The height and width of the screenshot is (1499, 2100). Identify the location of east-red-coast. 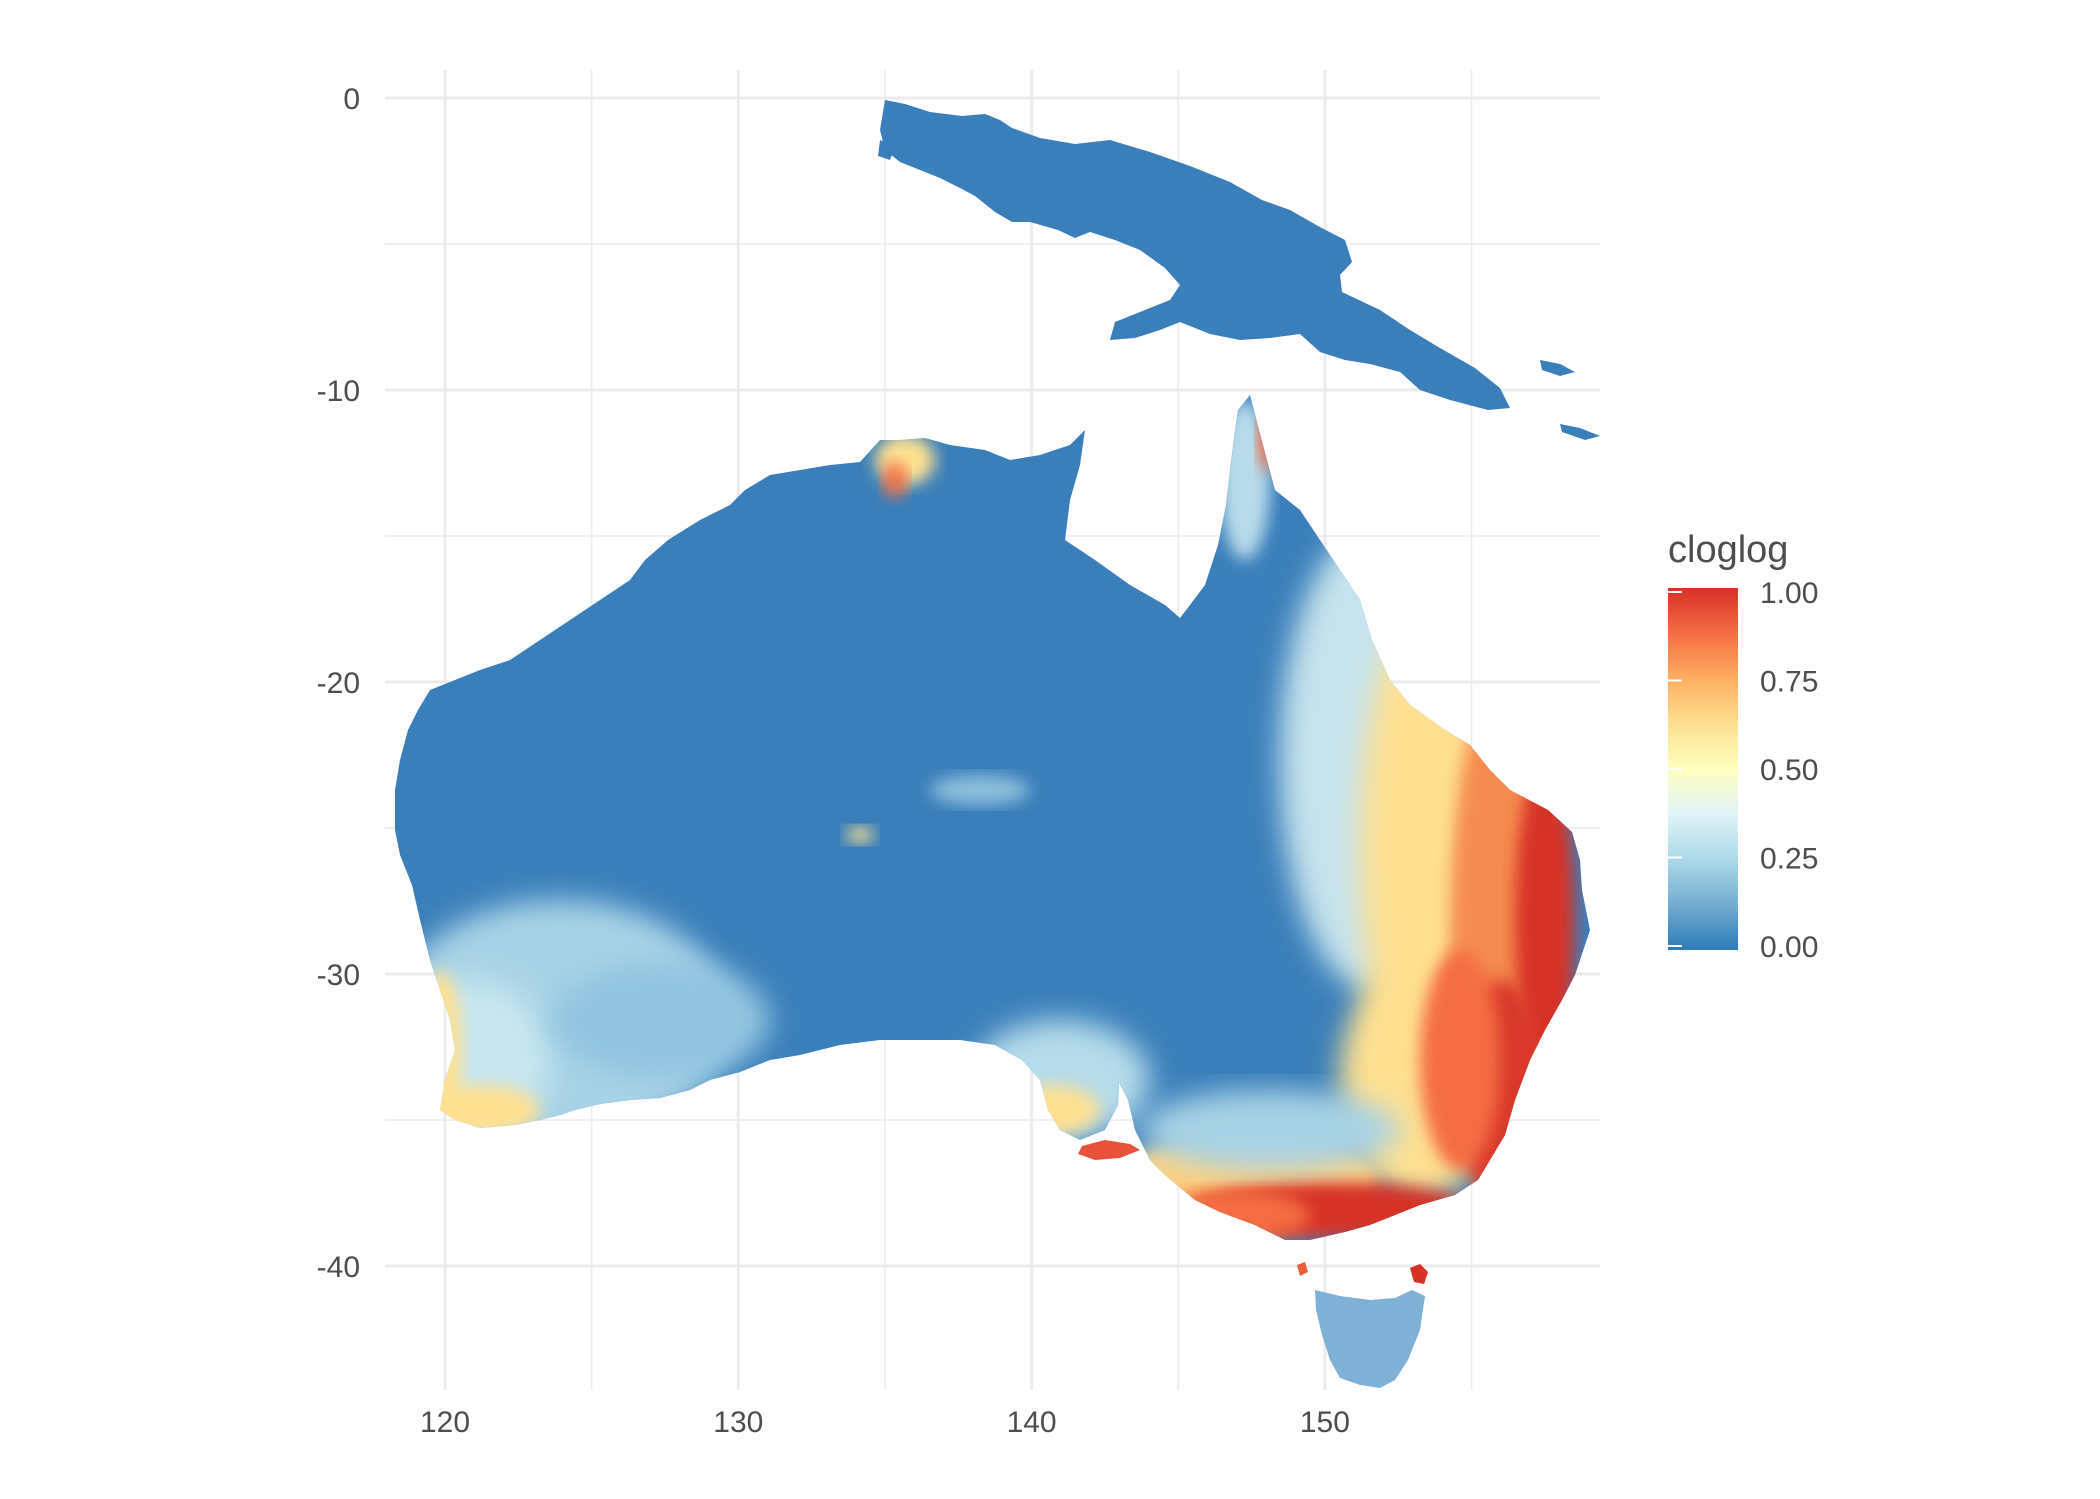
(1545, 920).